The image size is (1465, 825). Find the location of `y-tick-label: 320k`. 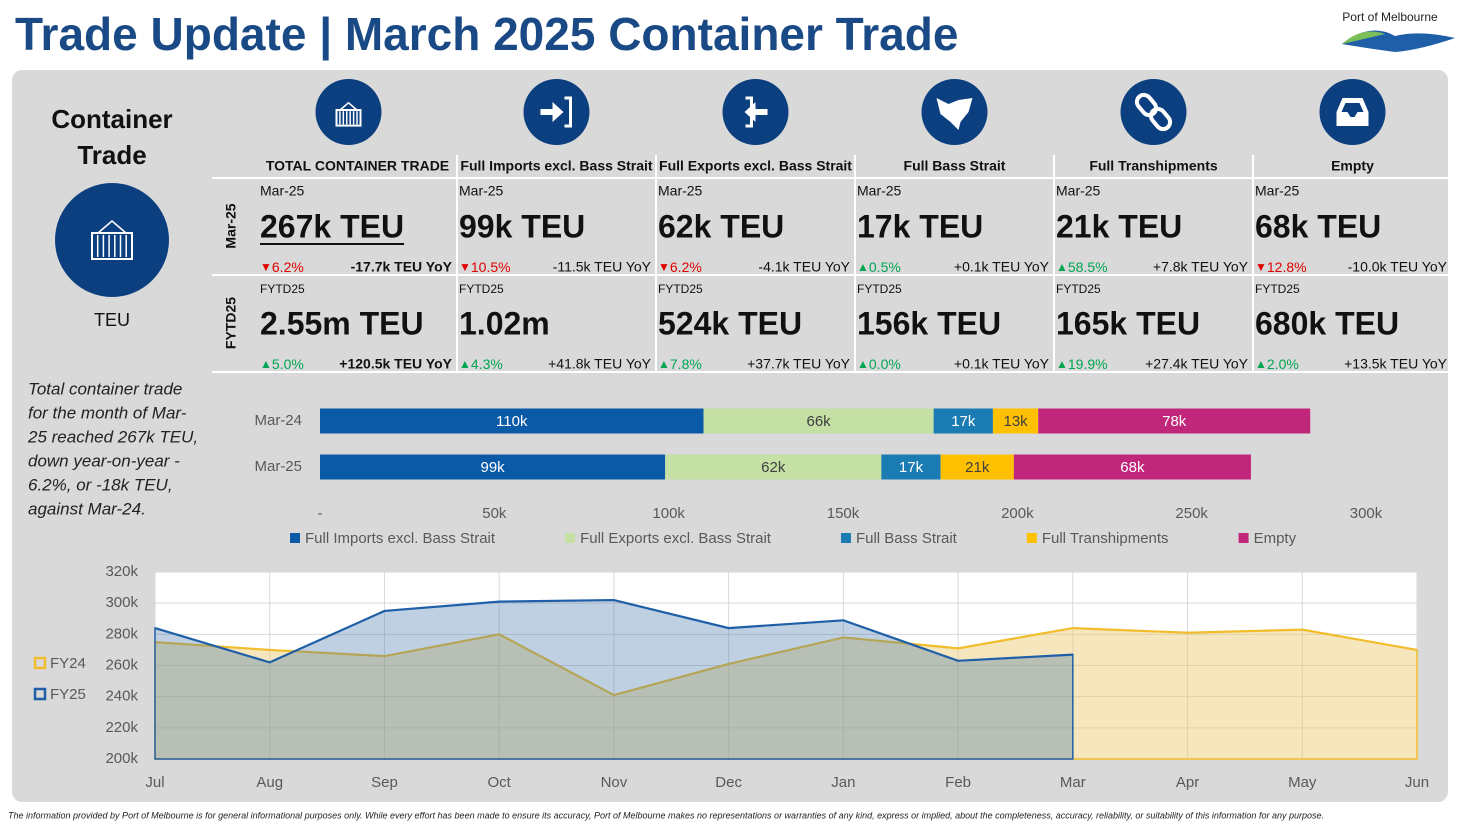

y-tick-label: 320k is located at coordinates (121, 571).